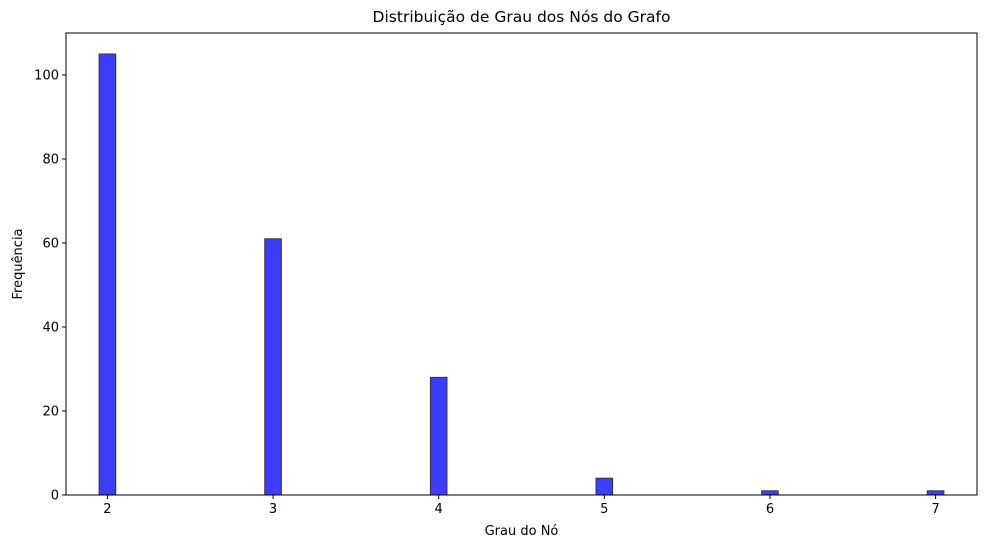 The height and width of the screenshot is (548, 1006). What do you see at coordinates (273, 509) in the screenshot?
I see `x-tick-label: 3` at bounding box center [273, 509].